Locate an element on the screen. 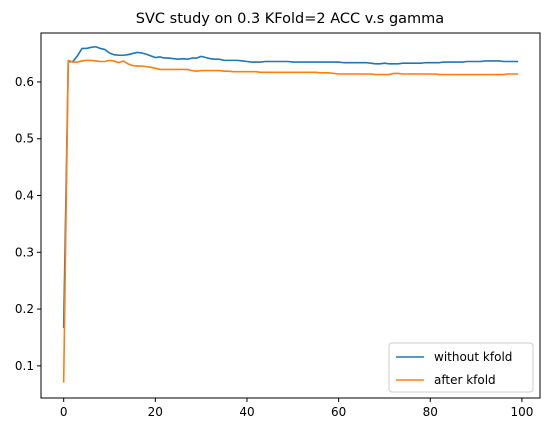 This screenshot has height=435, width=547. x-tick-label: 0 is located at coordinates (64, 412).